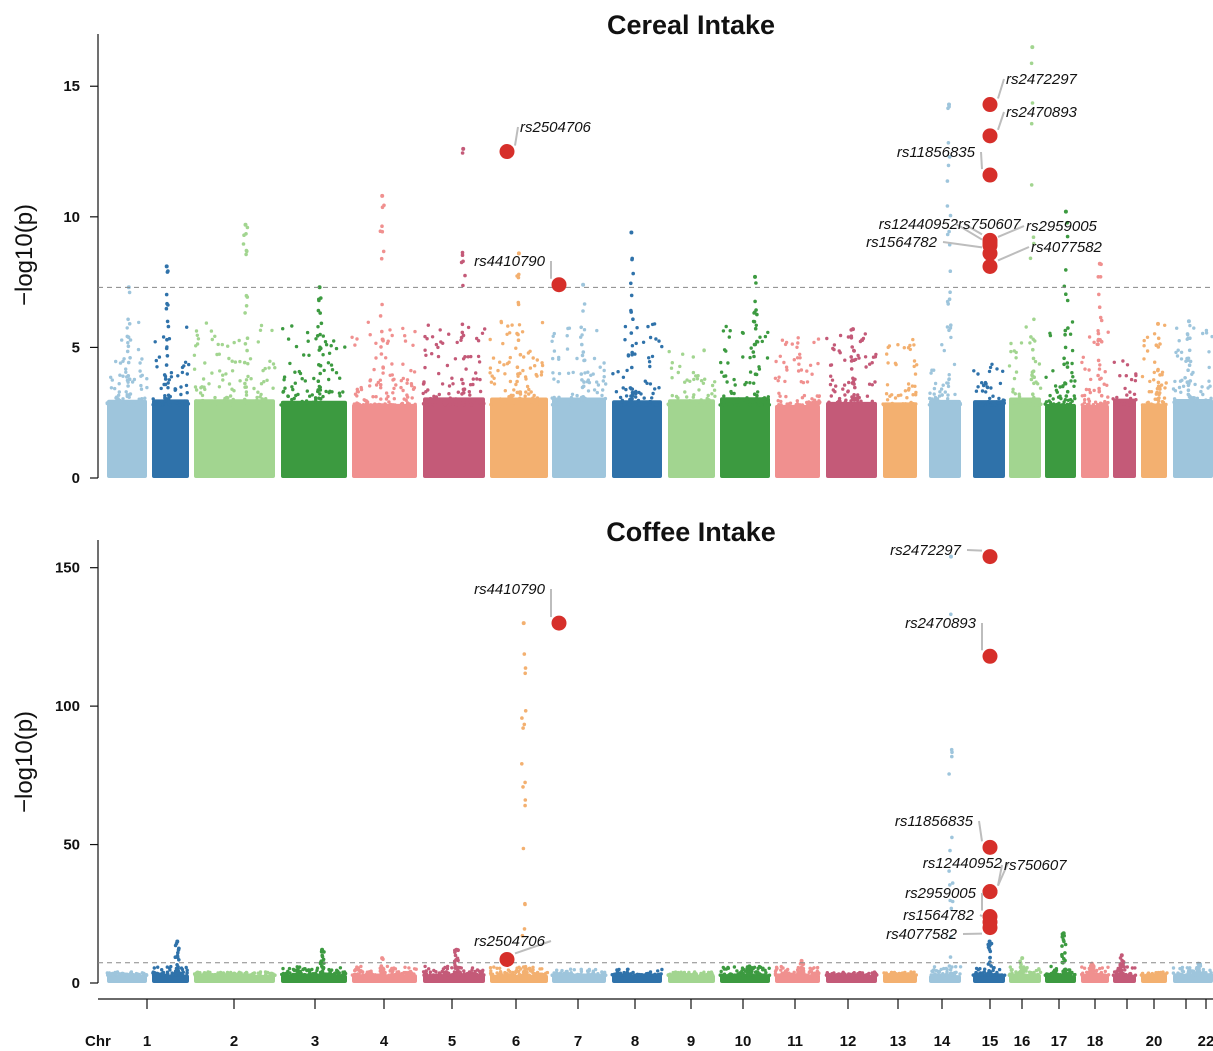 This screenshot has height=1051, width=1213. Describe the element at coordinates (1154, 1041) in the screenshot. I see `x-tick-label: 20` at that location.